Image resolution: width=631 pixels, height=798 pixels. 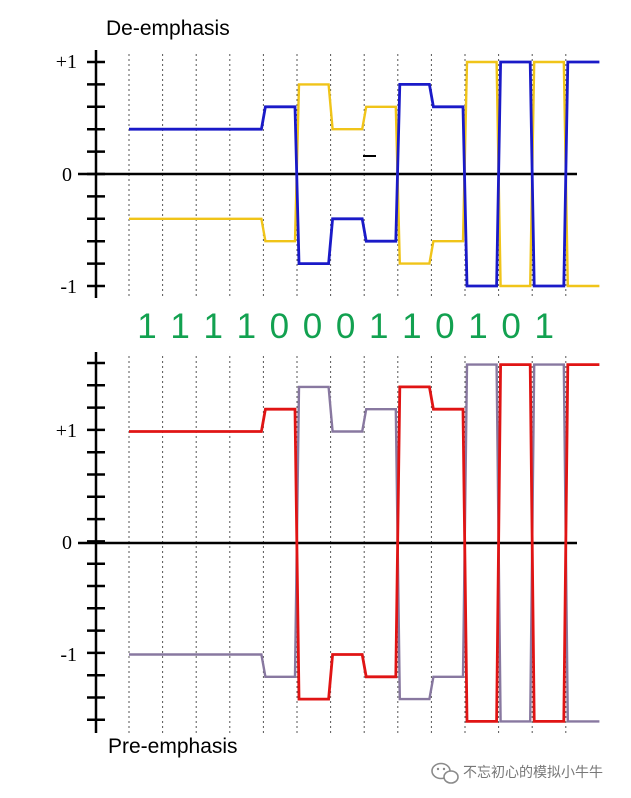 What do you see at coordinates (533, 772) in the screenshot?
I see `watermark-text: 不忘初心的模拟小牛牛` at bounding box center [533, 772].